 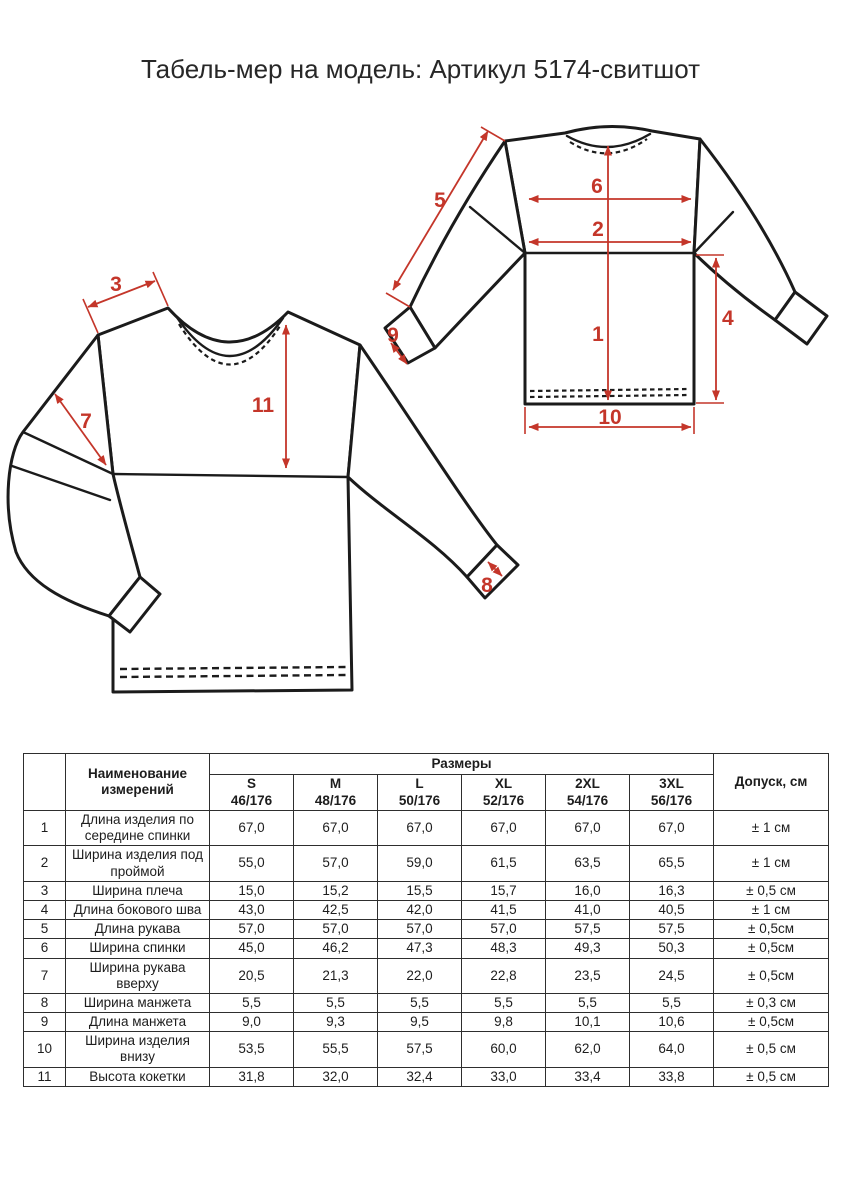 I want to click on value-cell: 42,5, so click(x=335, y=910).